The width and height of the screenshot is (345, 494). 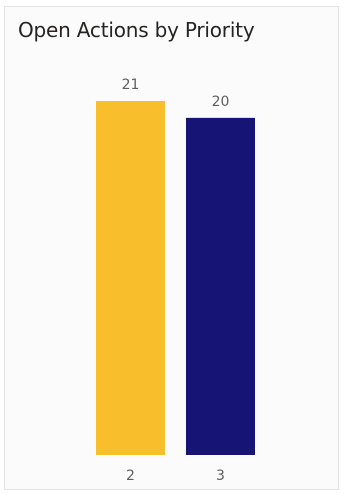 I want to click on x-tick-label-3: 3, so click(x=220, y=476).